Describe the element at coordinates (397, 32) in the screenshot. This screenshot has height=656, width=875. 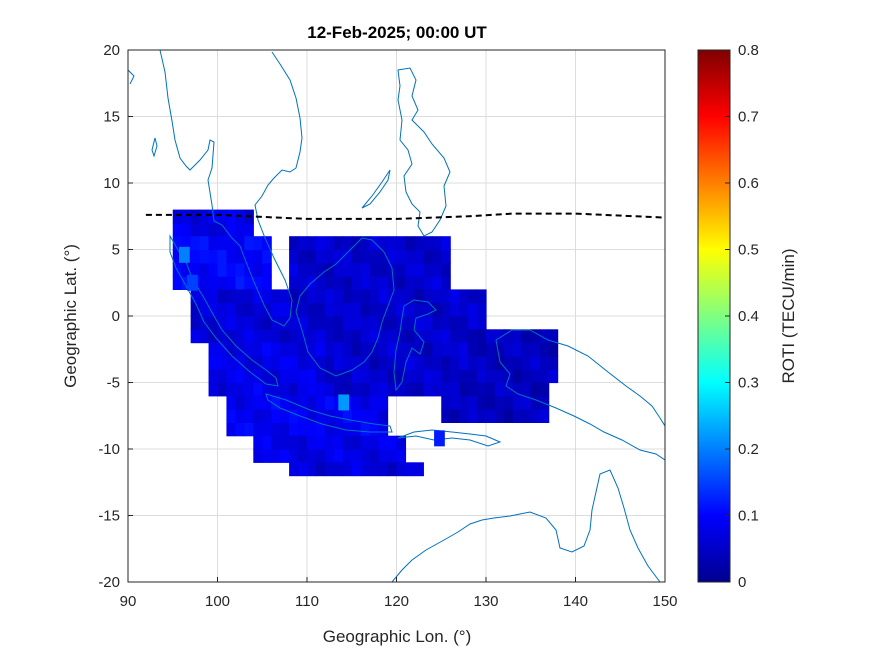
I see `chart-title: 12-Feb-2025; 00:00 UT` at that location.